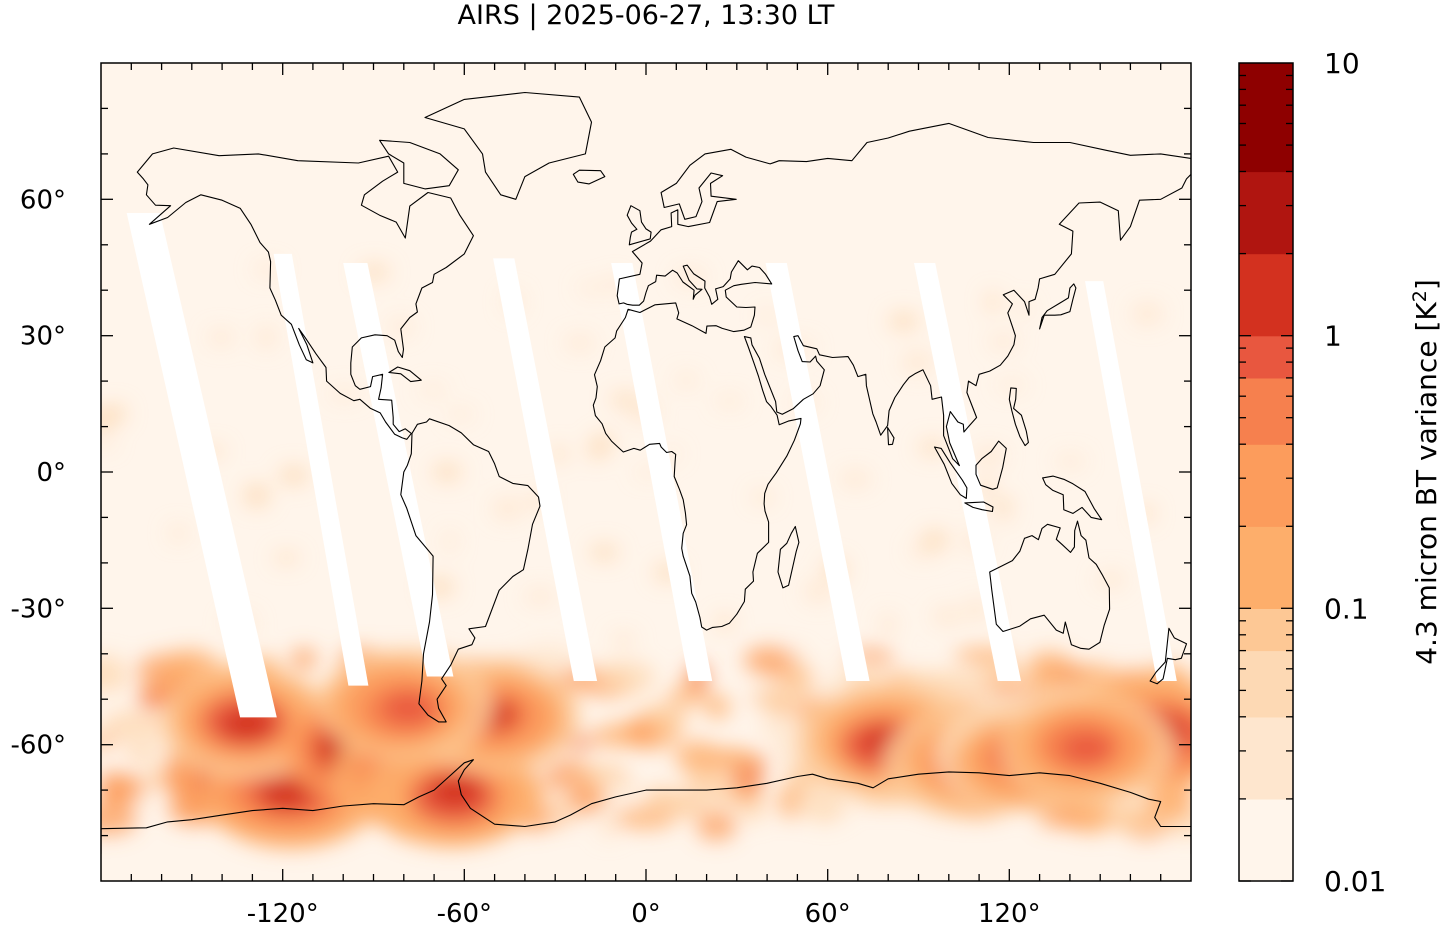 The image size is (1442, 930). What do you see at coordinates (419, 164) in the screenshot?
I see `coastline-baffin` at bounding box center [419, 164].